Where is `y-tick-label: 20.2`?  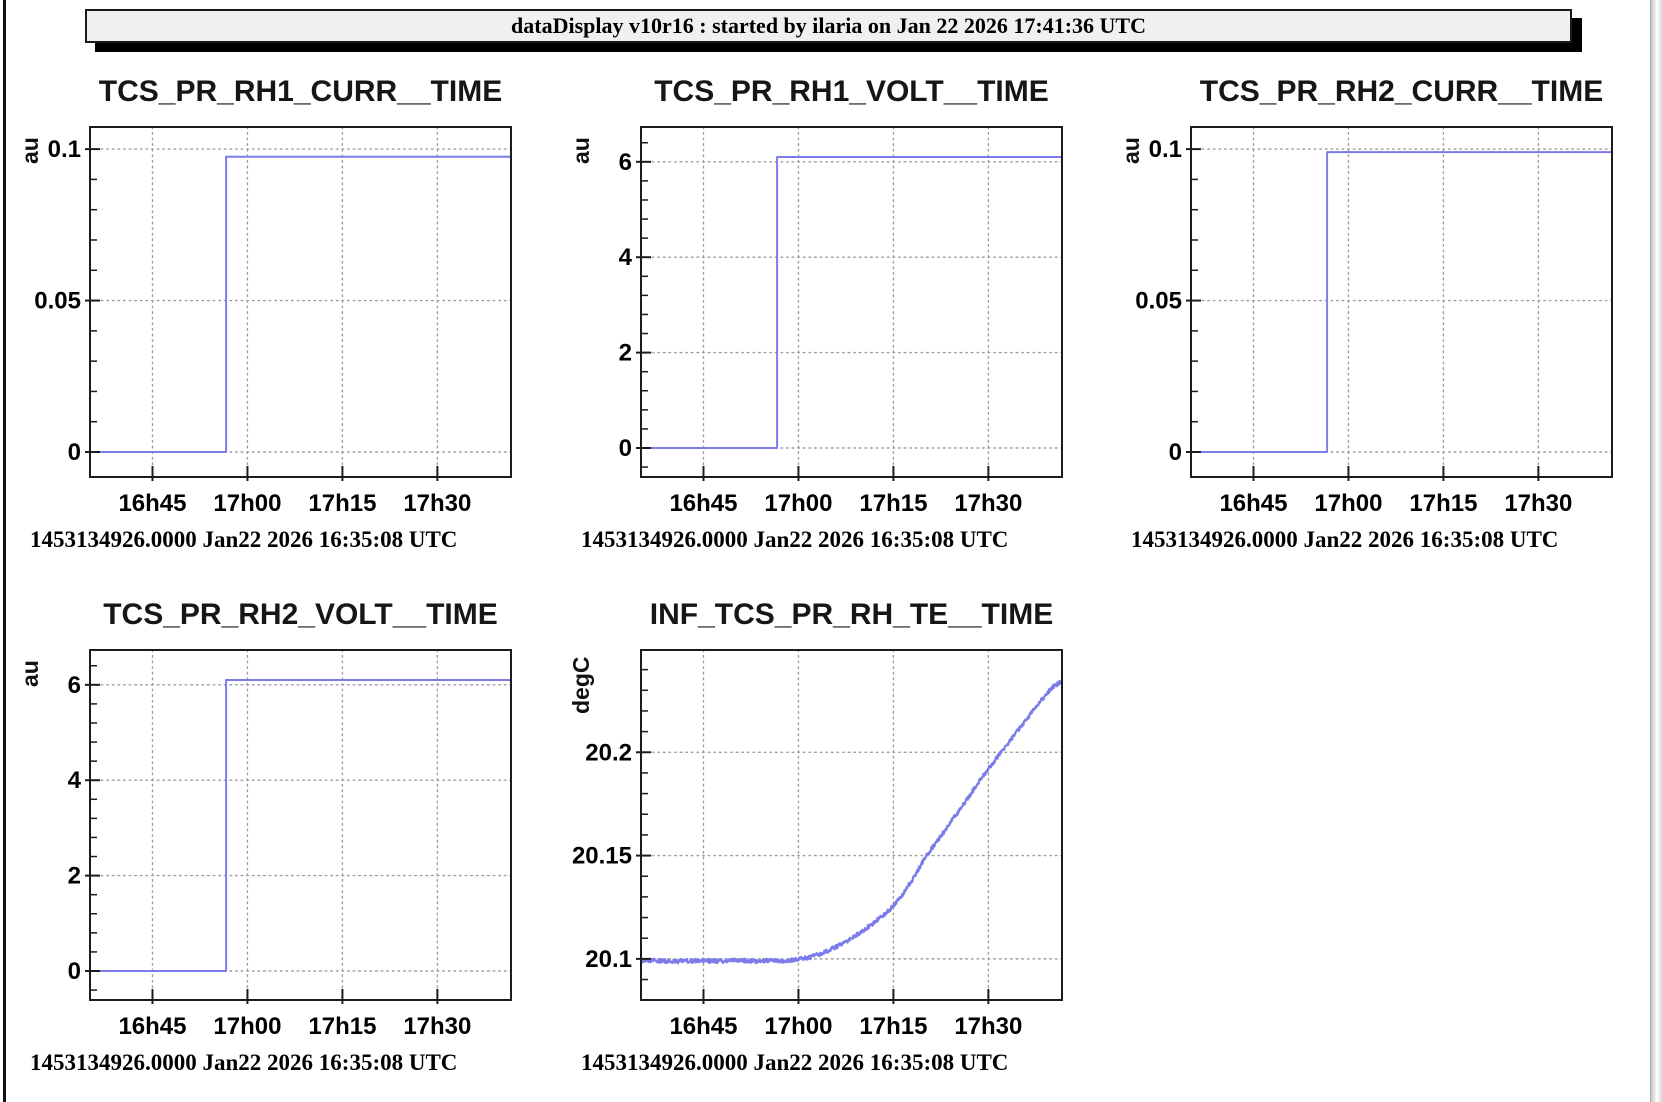 y-tick-label: 20.2 is located at coordinates (608, 752).